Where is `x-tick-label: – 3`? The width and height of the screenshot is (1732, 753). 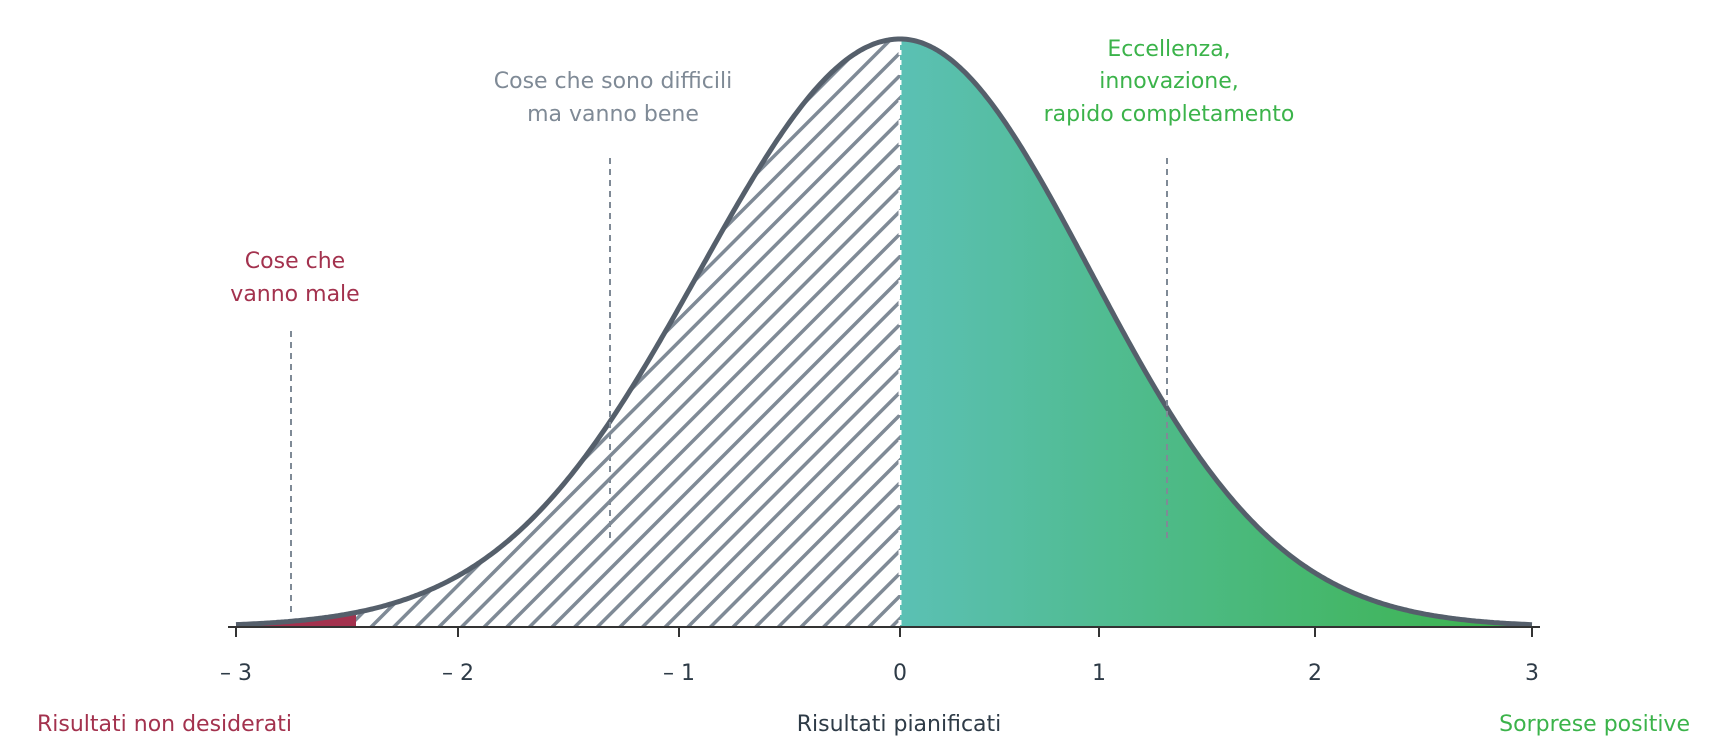
x-tick-label: – 3 is located at coordinates (236, 673).